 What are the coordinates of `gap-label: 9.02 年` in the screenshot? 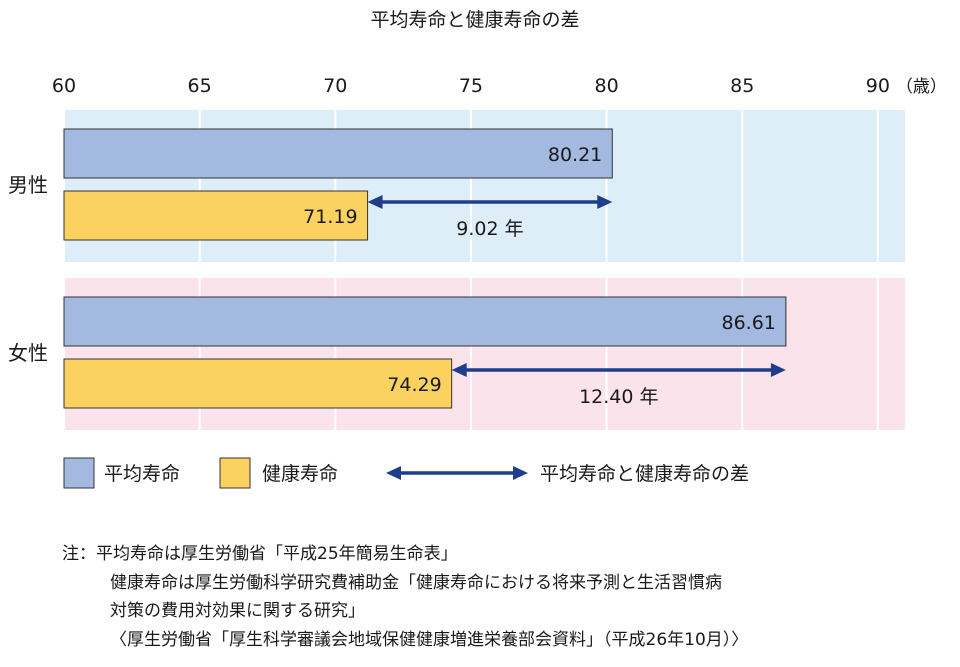 It's located at (489, 229).